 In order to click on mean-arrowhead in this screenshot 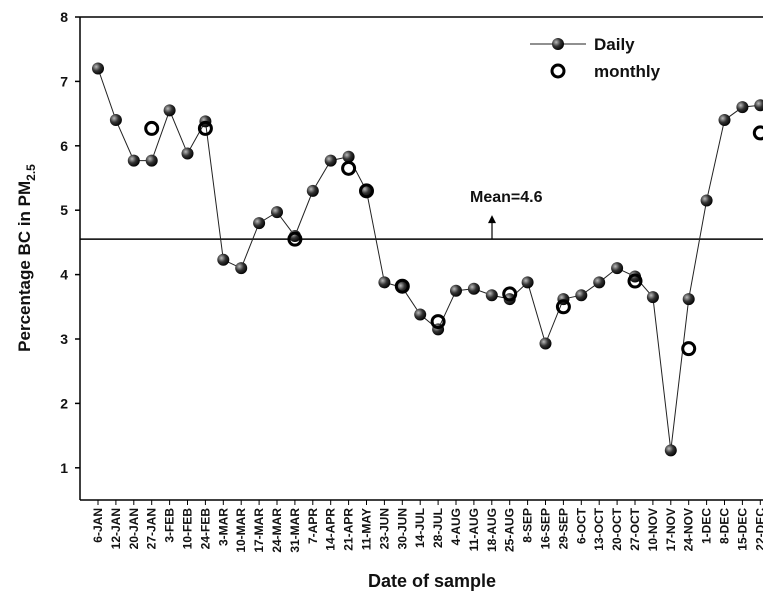, I will do `click(492, 219)`.